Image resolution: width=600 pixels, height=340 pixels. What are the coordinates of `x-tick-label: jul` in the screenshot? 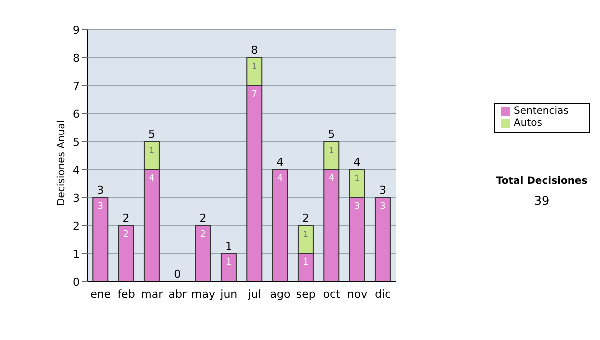 It's located at (254, 294).